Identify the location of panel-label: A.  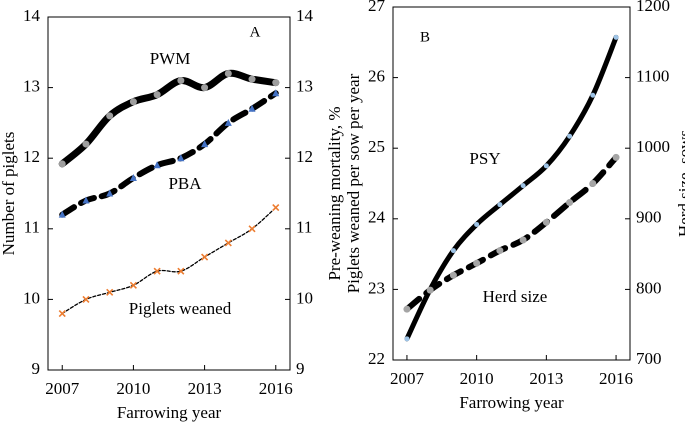
(255, 32).